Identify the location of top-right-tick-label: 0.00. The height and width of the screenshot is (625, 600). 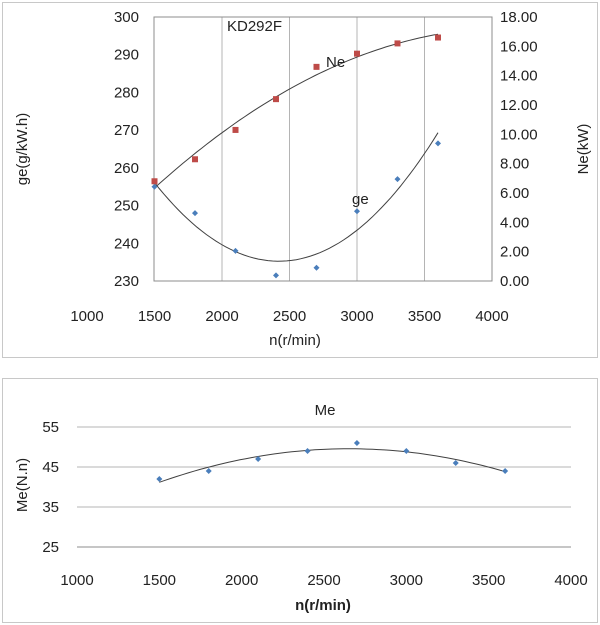
(514, 281).